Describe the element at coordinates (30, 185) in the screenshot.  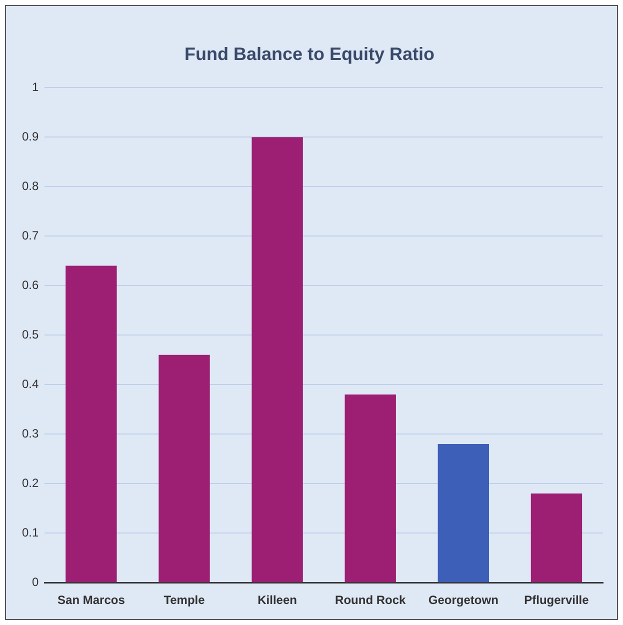
I see `y-tick-label: 0.8` at that location.